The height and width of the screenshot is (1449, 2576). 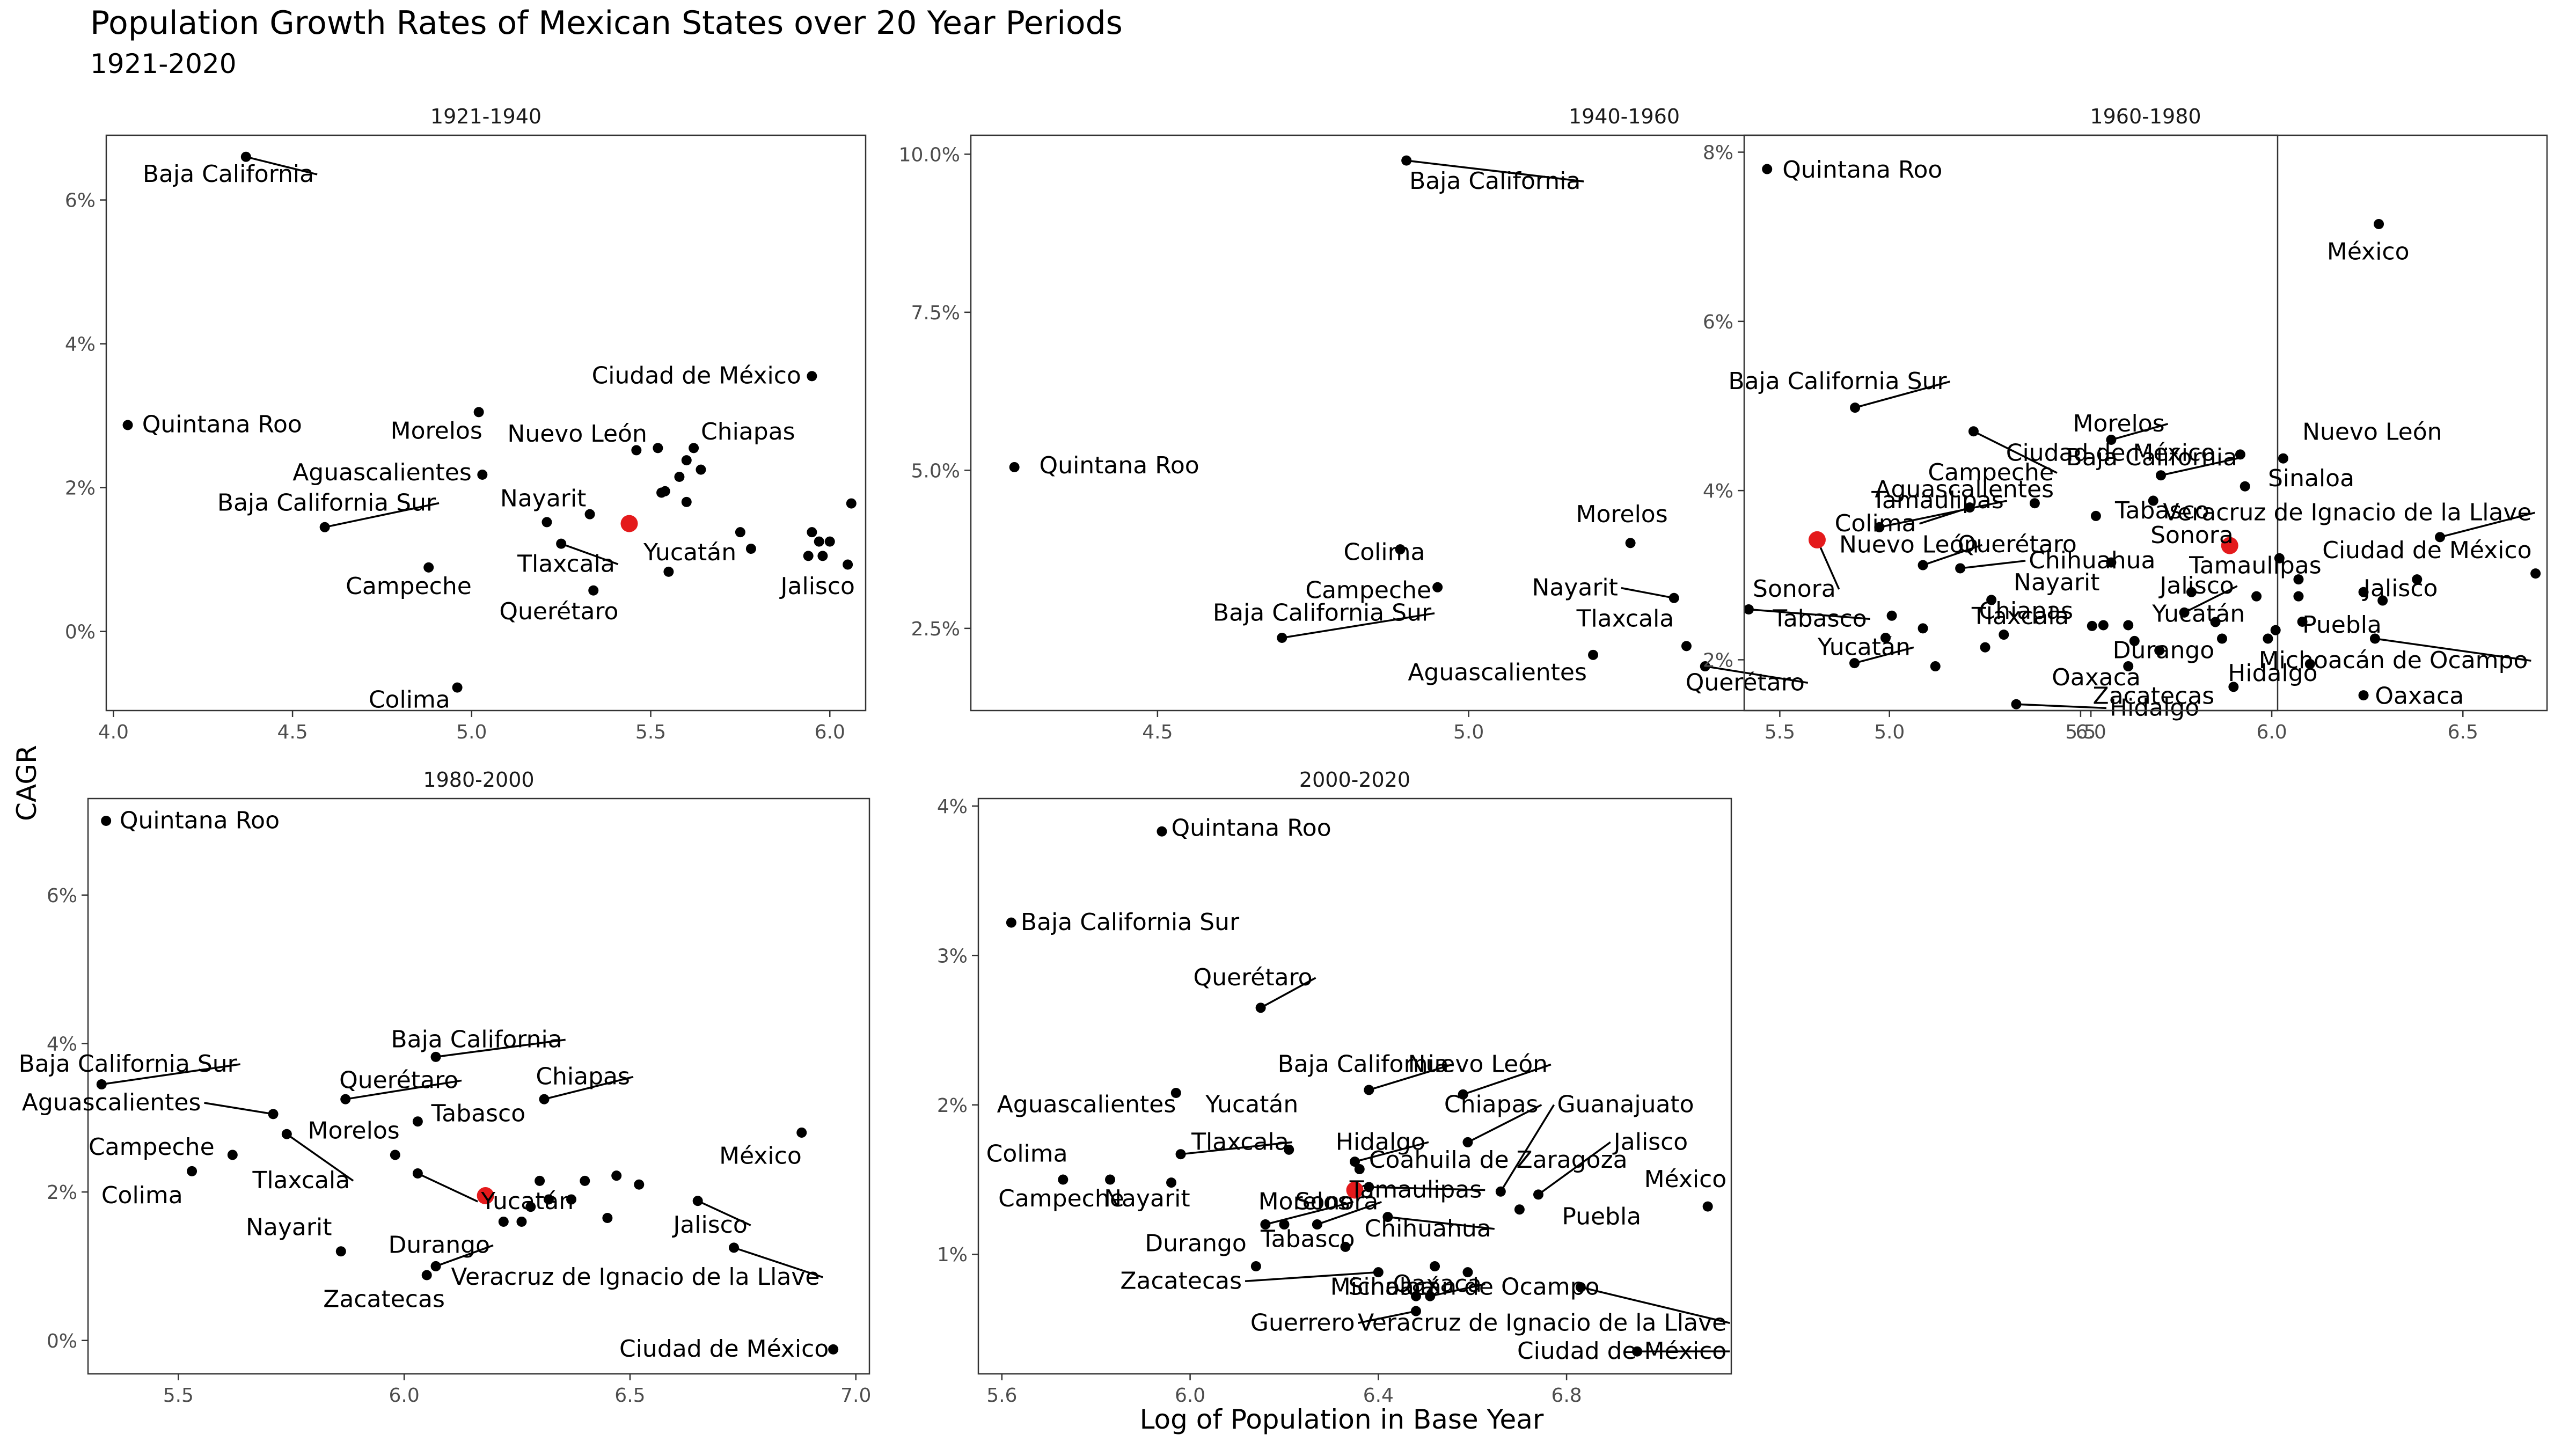 What do you see at coordinates (113, 732) in the screenshot?
I see `x-tick-label: 4.0` at bounding box center [113, 732].